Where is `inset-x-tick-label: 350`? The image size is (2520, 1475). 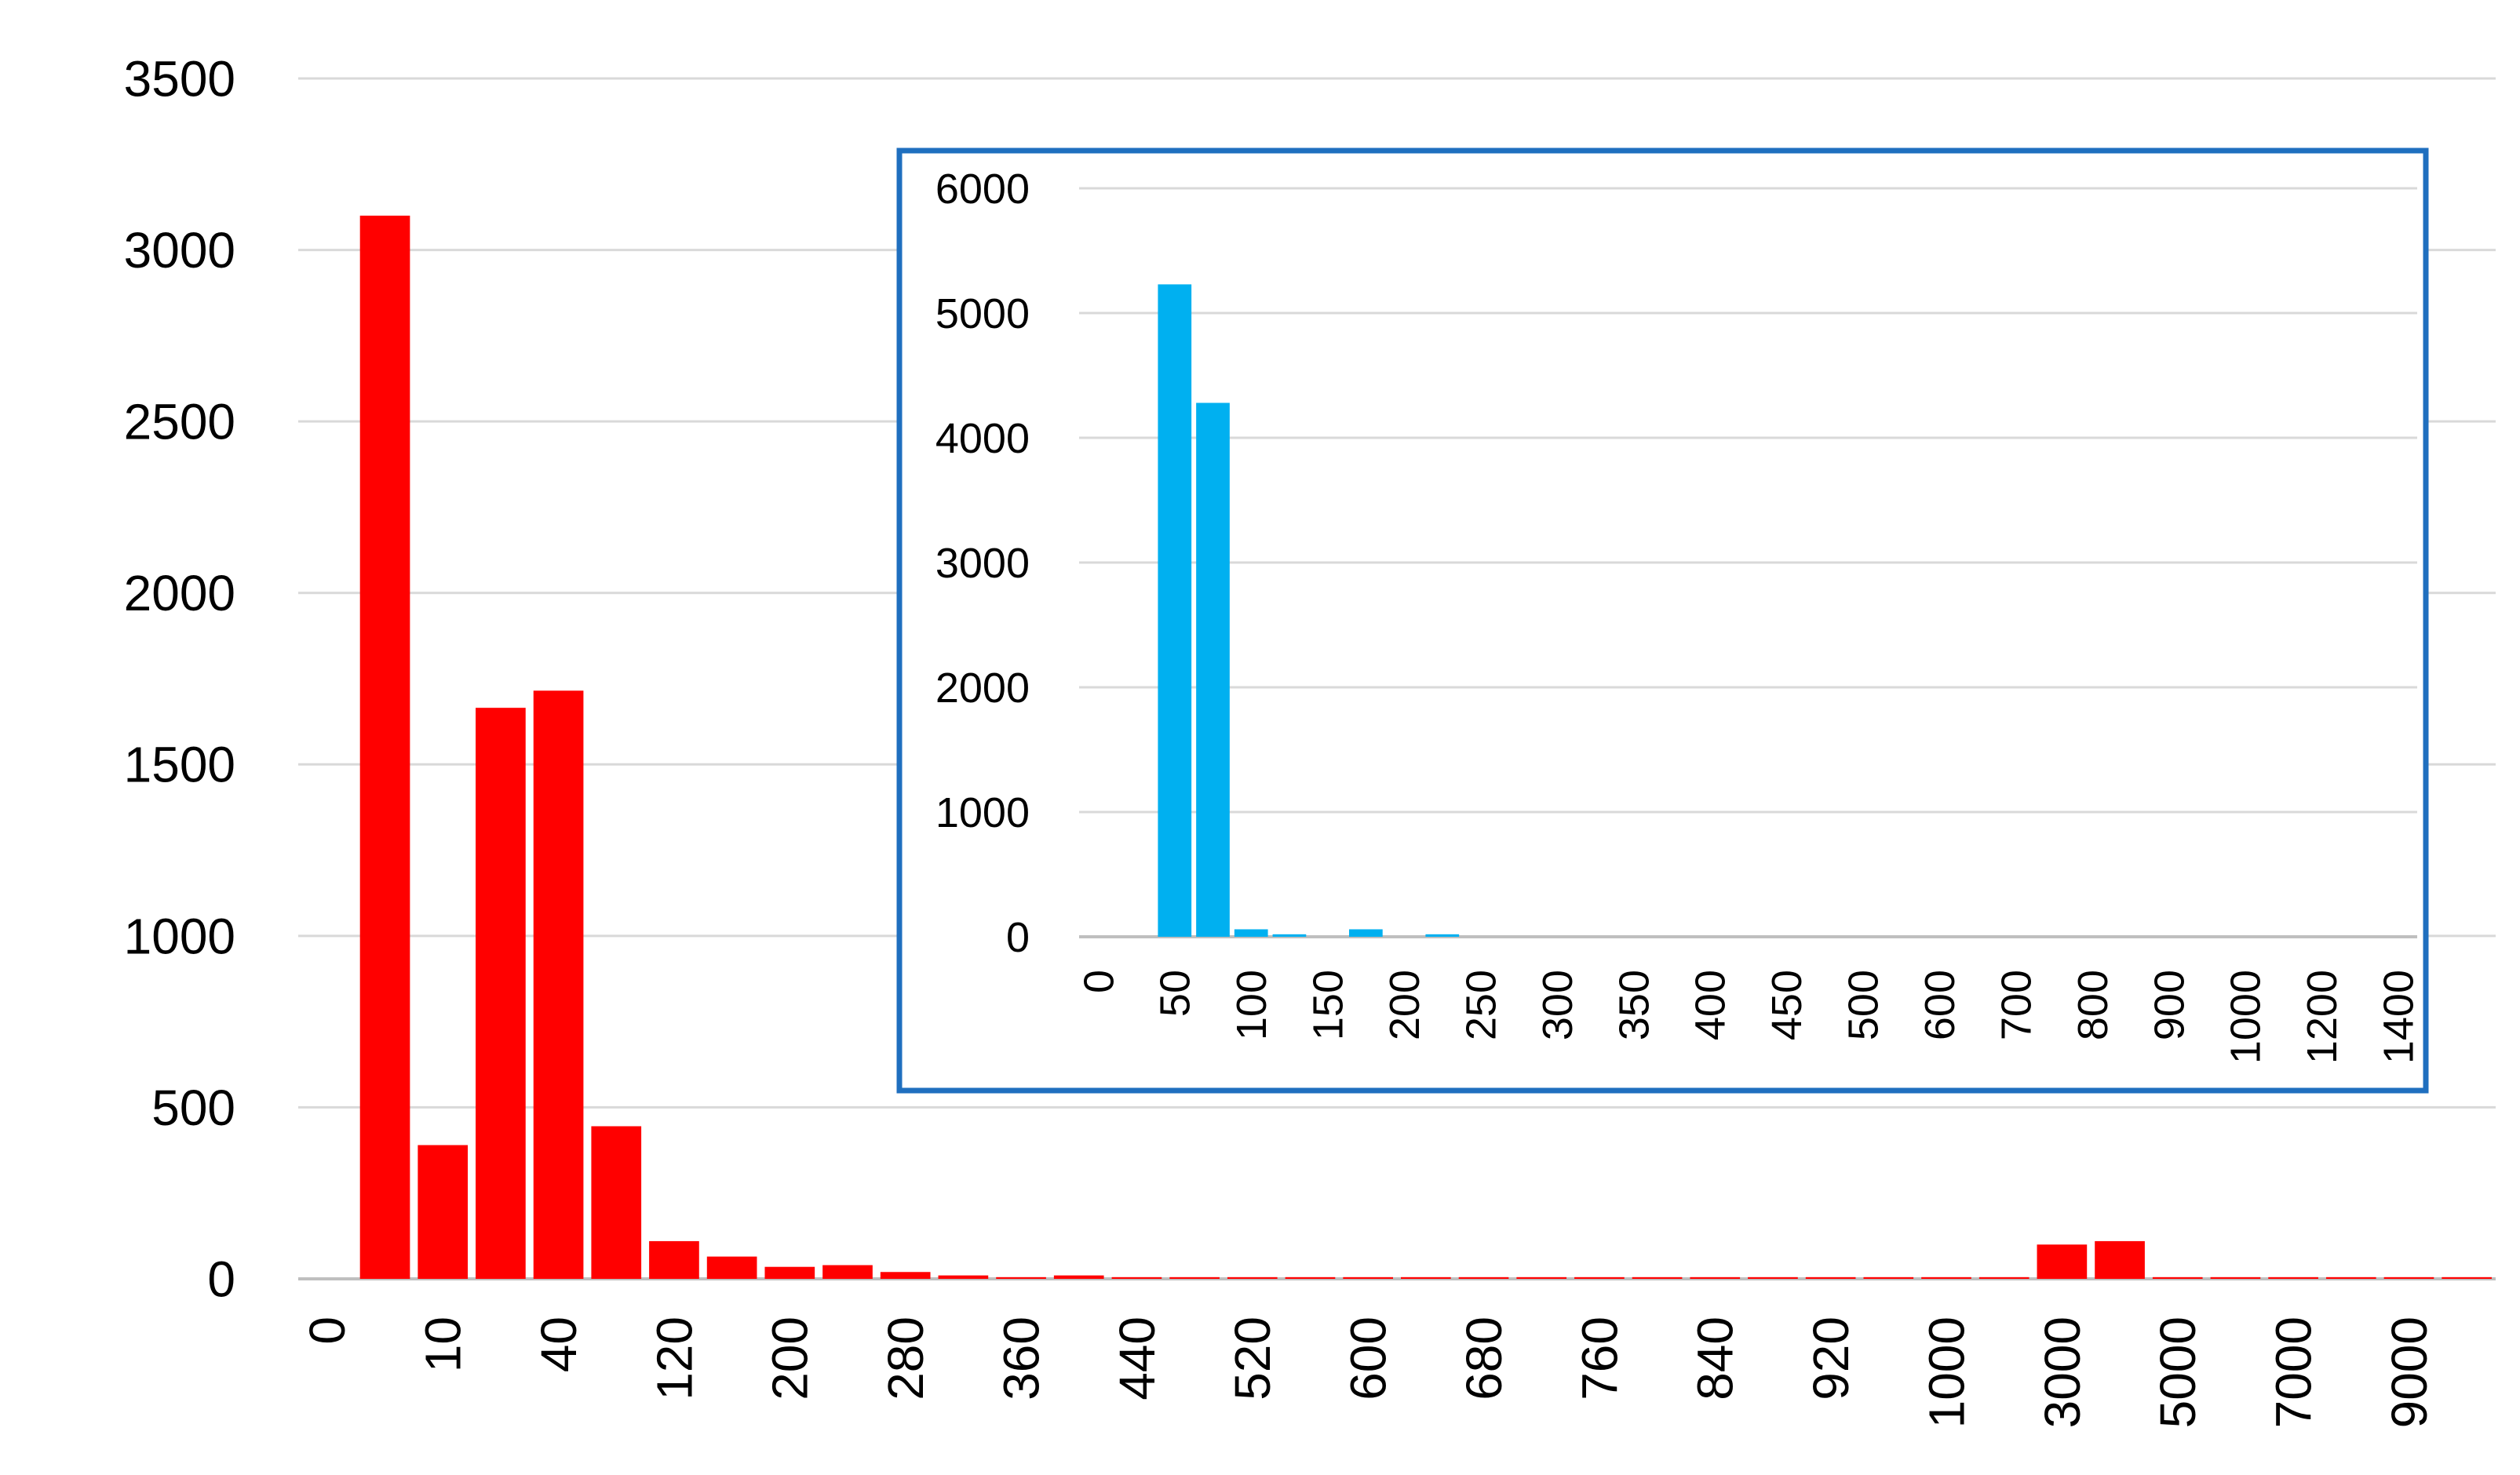
inset-x-tick-label: 350 is located at coordinates (1634, 1005).